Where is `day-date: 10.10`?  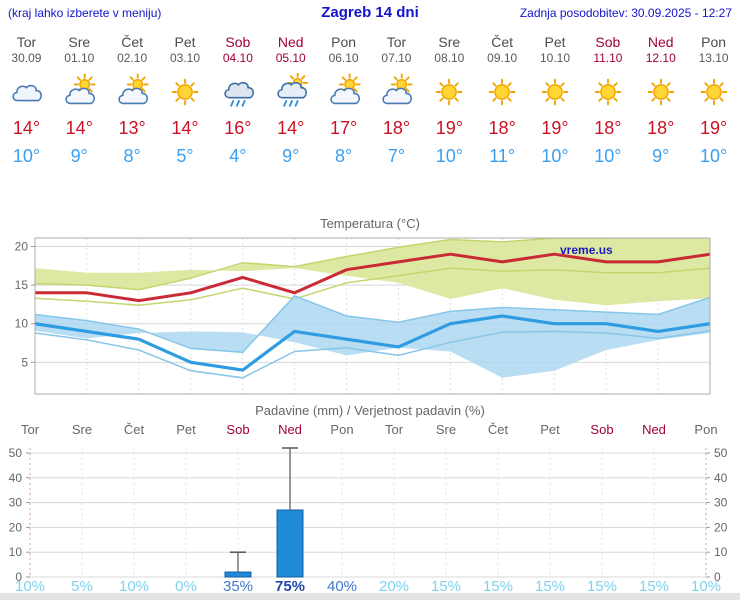
day-date: 10.10 is located at coordinates (555, 58).